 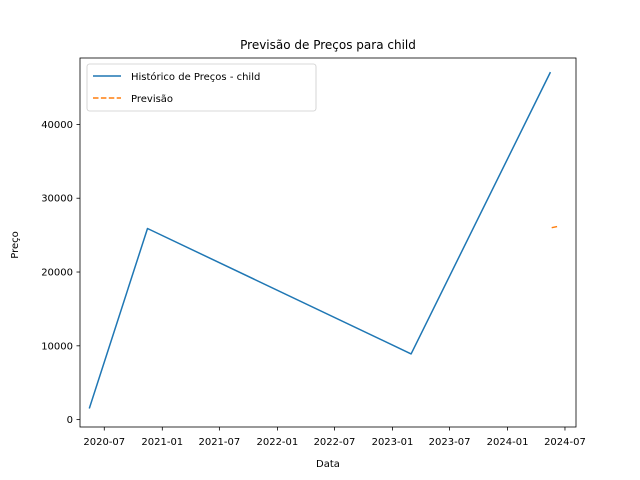 What do you see at coordinates (393, 442) in the screenshot?
I see `x-tick-label: 2023-01` at bounding box center [393, 442].